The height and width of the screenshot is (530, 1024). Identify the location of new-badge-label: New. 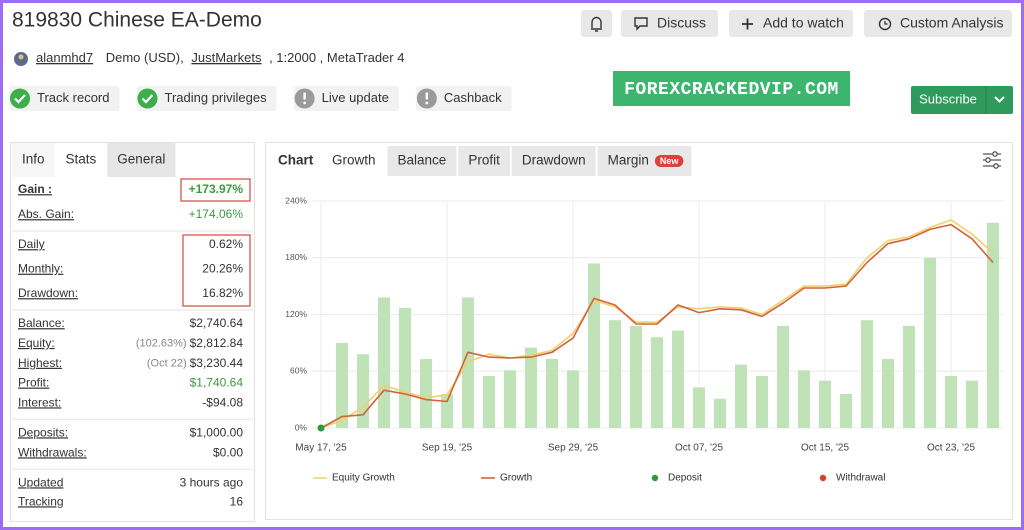
(670, 161).